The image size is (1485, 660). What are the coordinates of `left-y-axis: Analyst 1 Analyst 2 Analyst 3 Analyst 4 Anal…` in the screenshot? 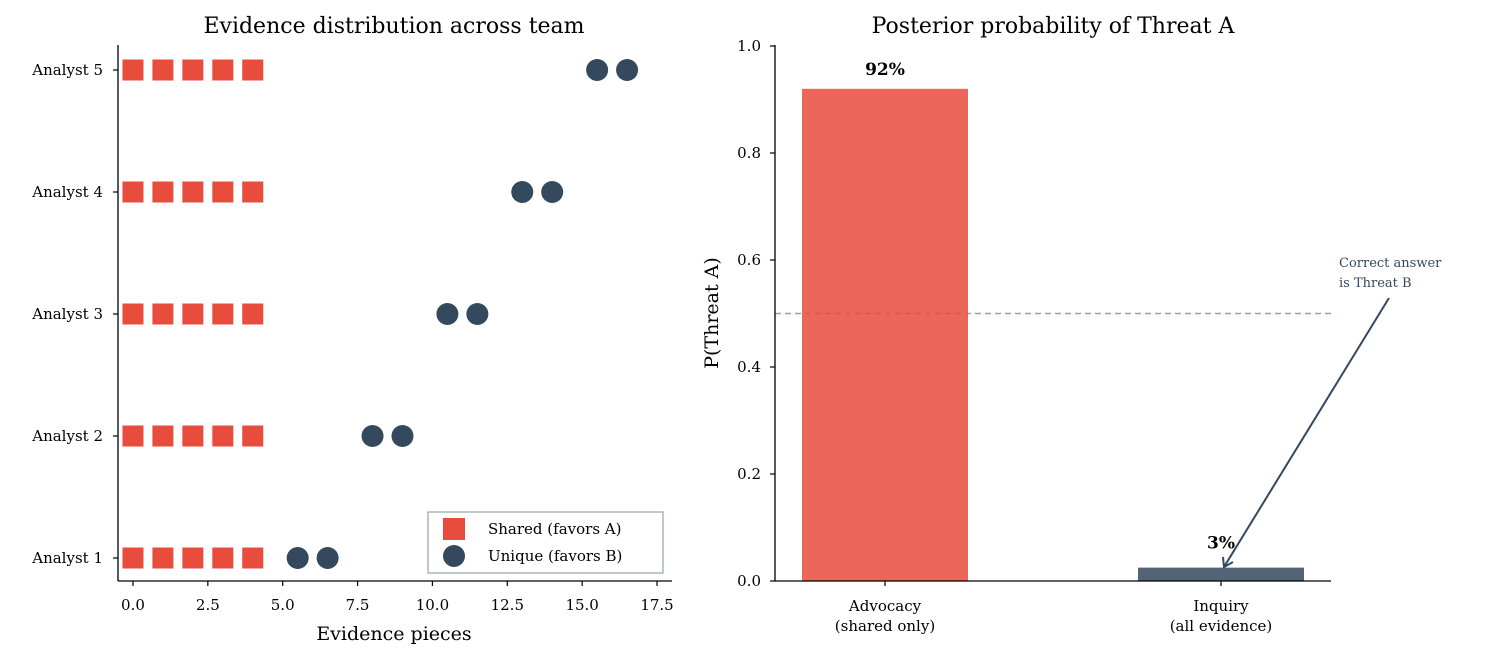 It's located at (74, 314).